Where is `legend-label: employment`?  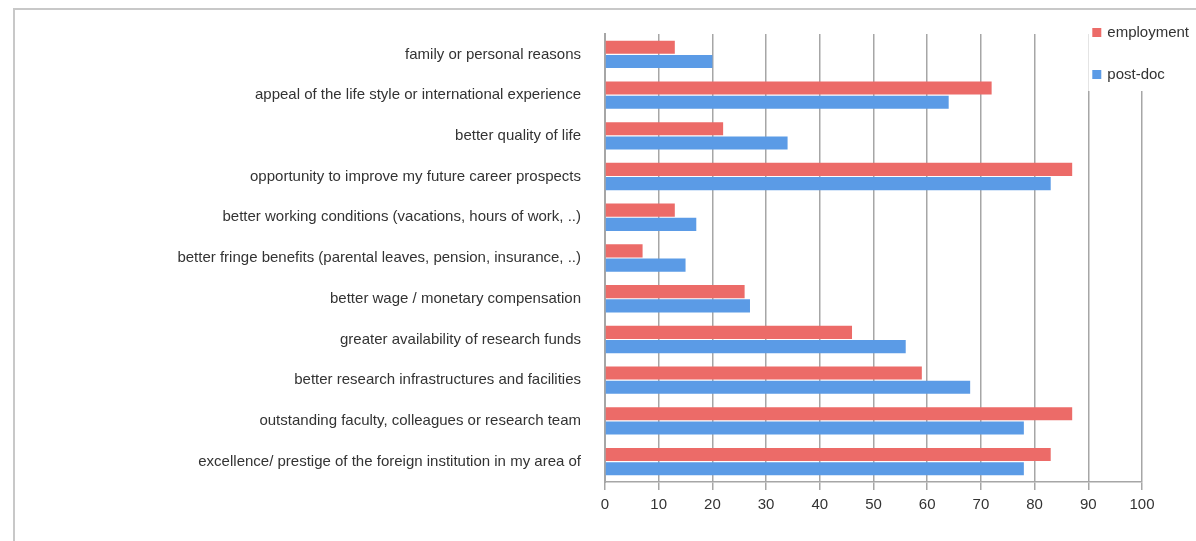 legend-label: employment is located at coordinates (1148, 32).